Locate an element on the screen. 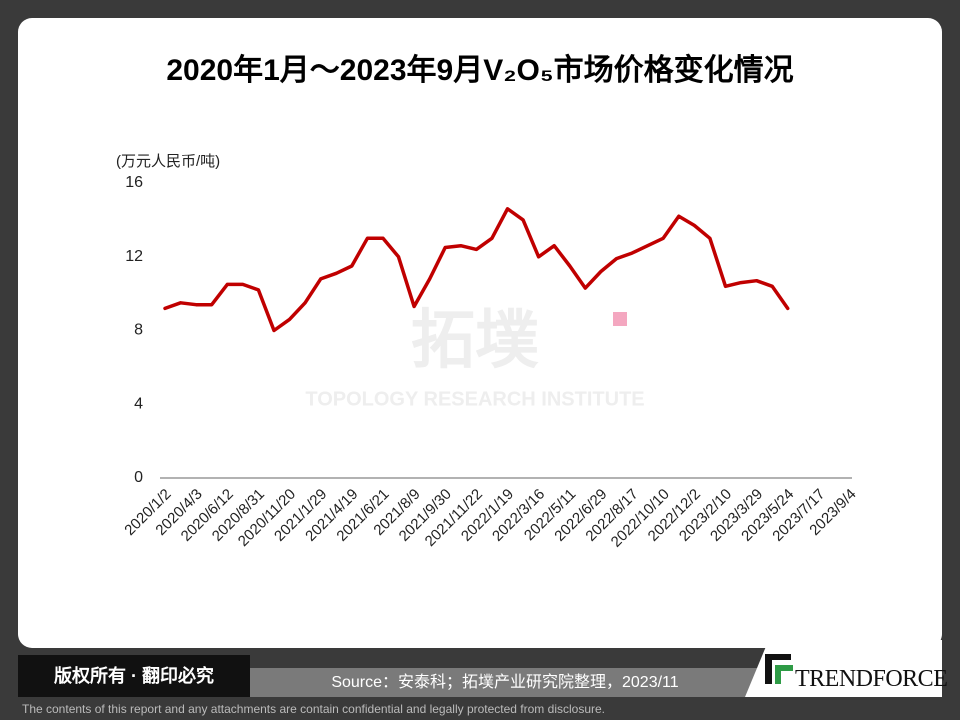 This screenshot has width=960, height=720. rights-box: 版权所有 · 翻印必究 is located at coordinates (134, 676).